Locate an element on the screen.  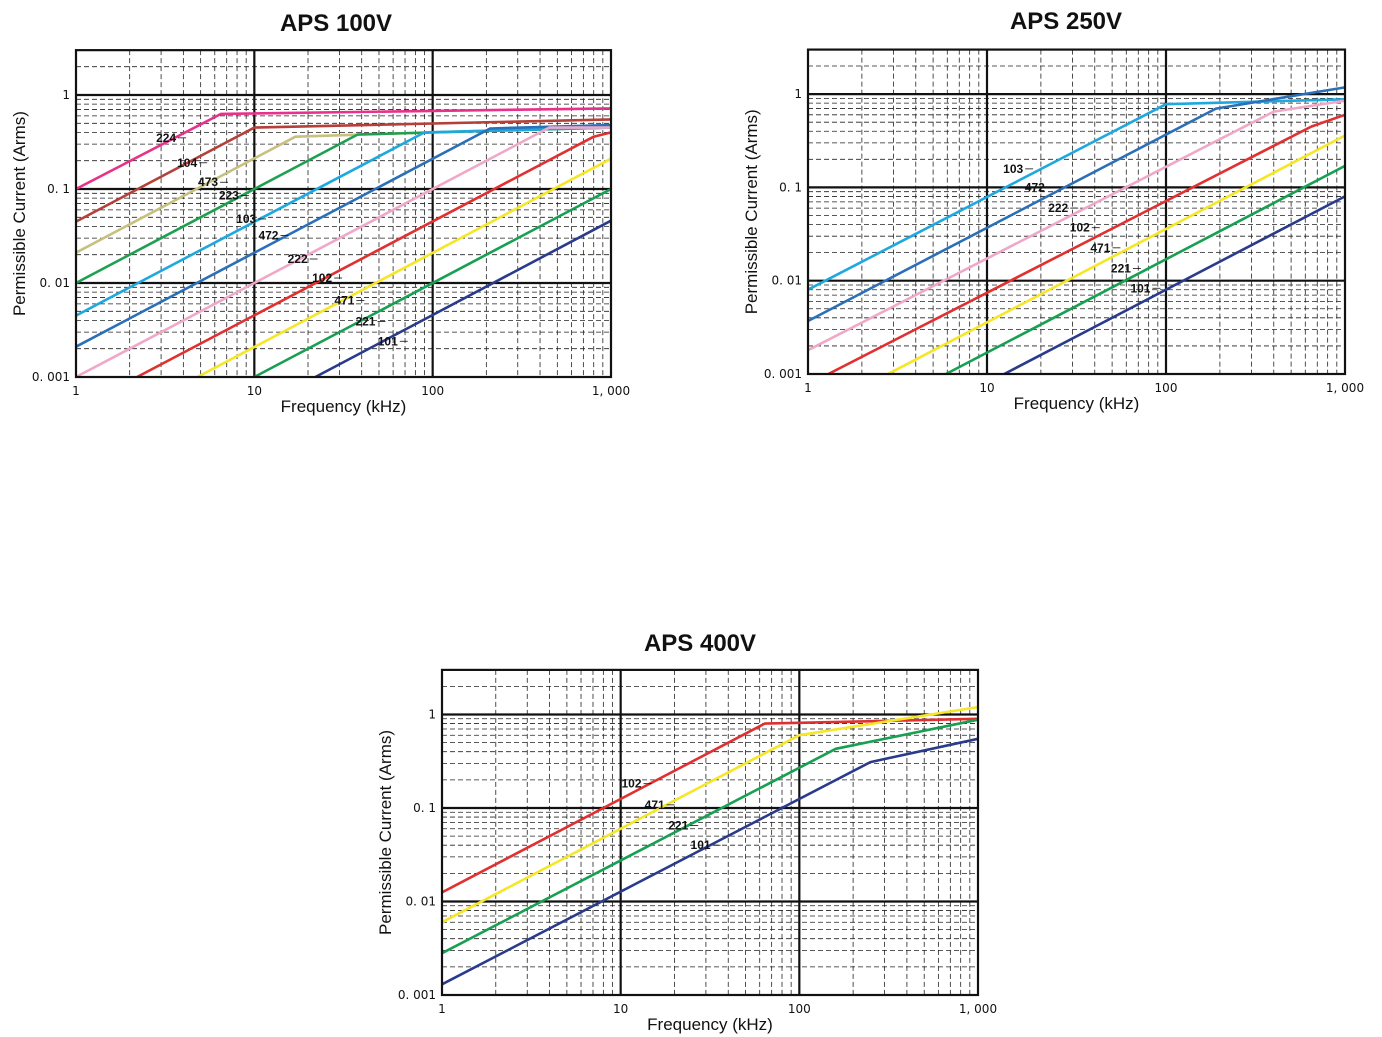
curve-label-473: 473 is located at coordinates (208, 182).